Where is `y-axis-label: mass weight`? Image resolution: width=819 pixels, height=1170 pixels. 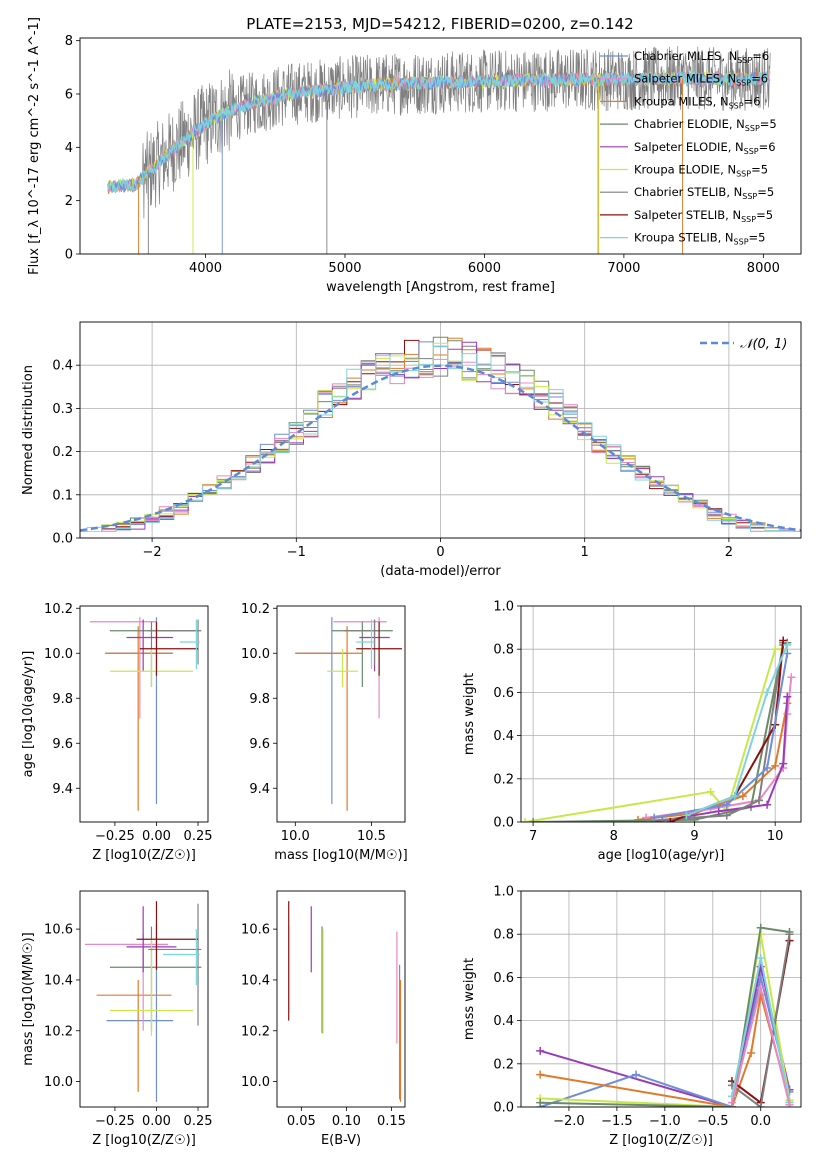
y-axis-label: mass weight is located at coordinates (469, 999).